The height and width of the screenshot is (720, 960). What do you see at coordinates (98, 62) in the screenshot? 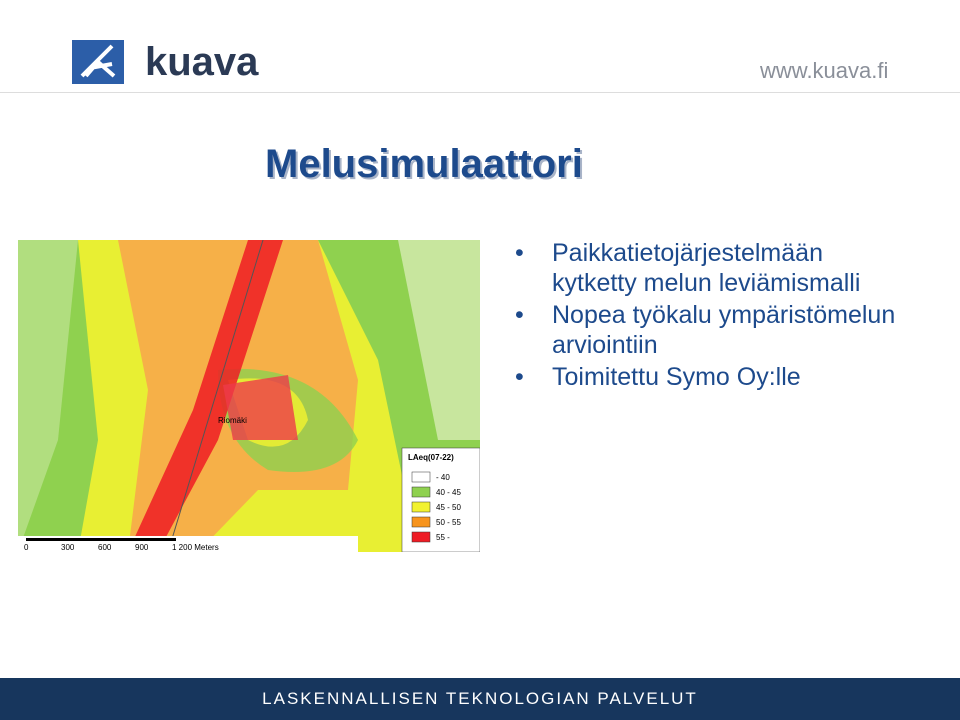
I see `logo-icon` at bounding box center [98, 62].